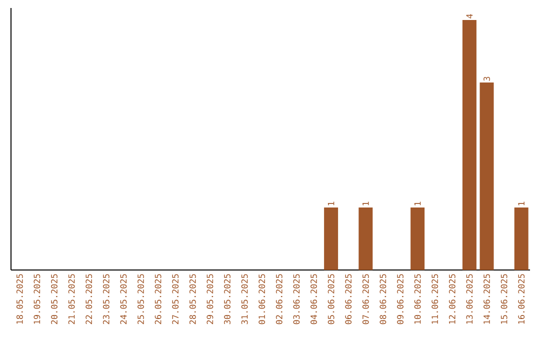  I want to click on x-tick-label: 19.05.2025, so click(37, 299).